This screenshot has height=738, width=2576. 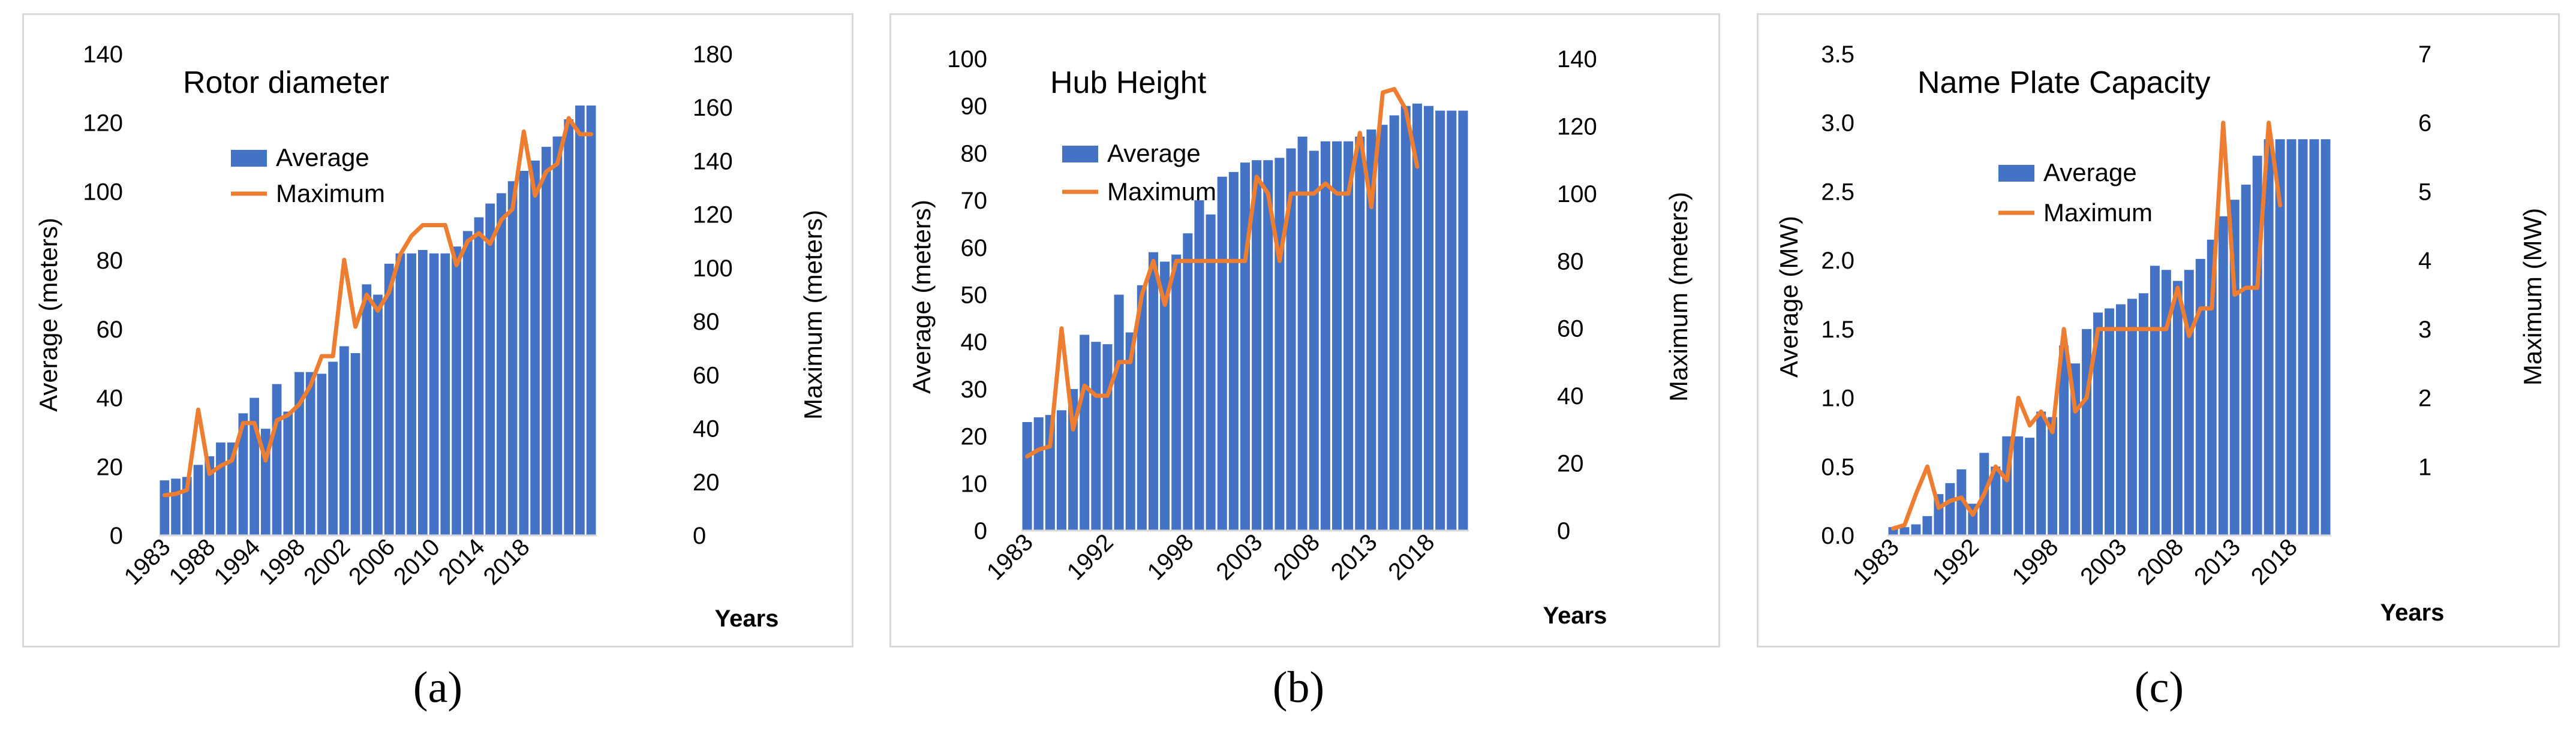 I want to click on x-tick-label: 2006, so click(x=372, y=562).